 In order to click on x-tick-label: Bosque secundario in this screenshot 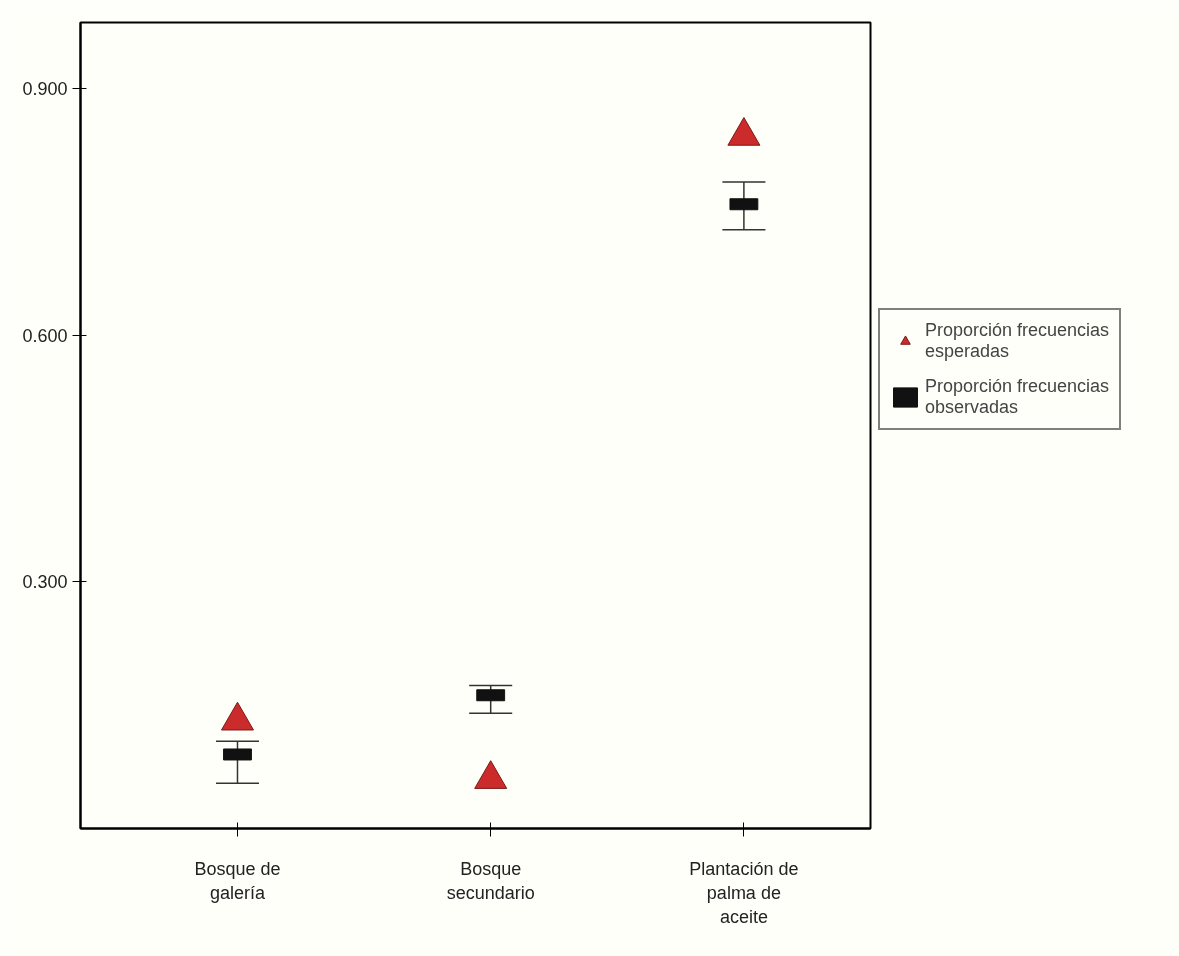, I will do `click(490, 880)`.